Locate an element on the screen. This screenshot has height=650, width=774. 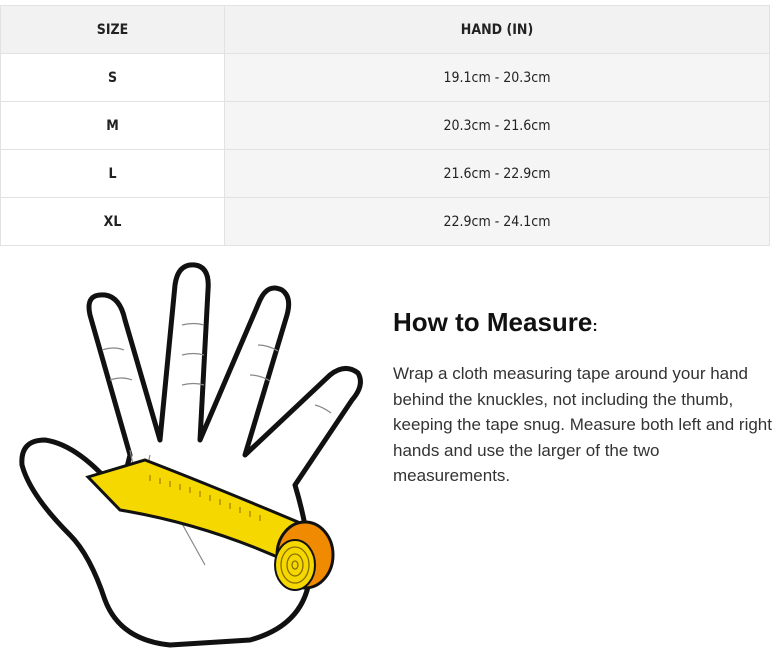
size-cell: S is located at coordinates (112, 77).